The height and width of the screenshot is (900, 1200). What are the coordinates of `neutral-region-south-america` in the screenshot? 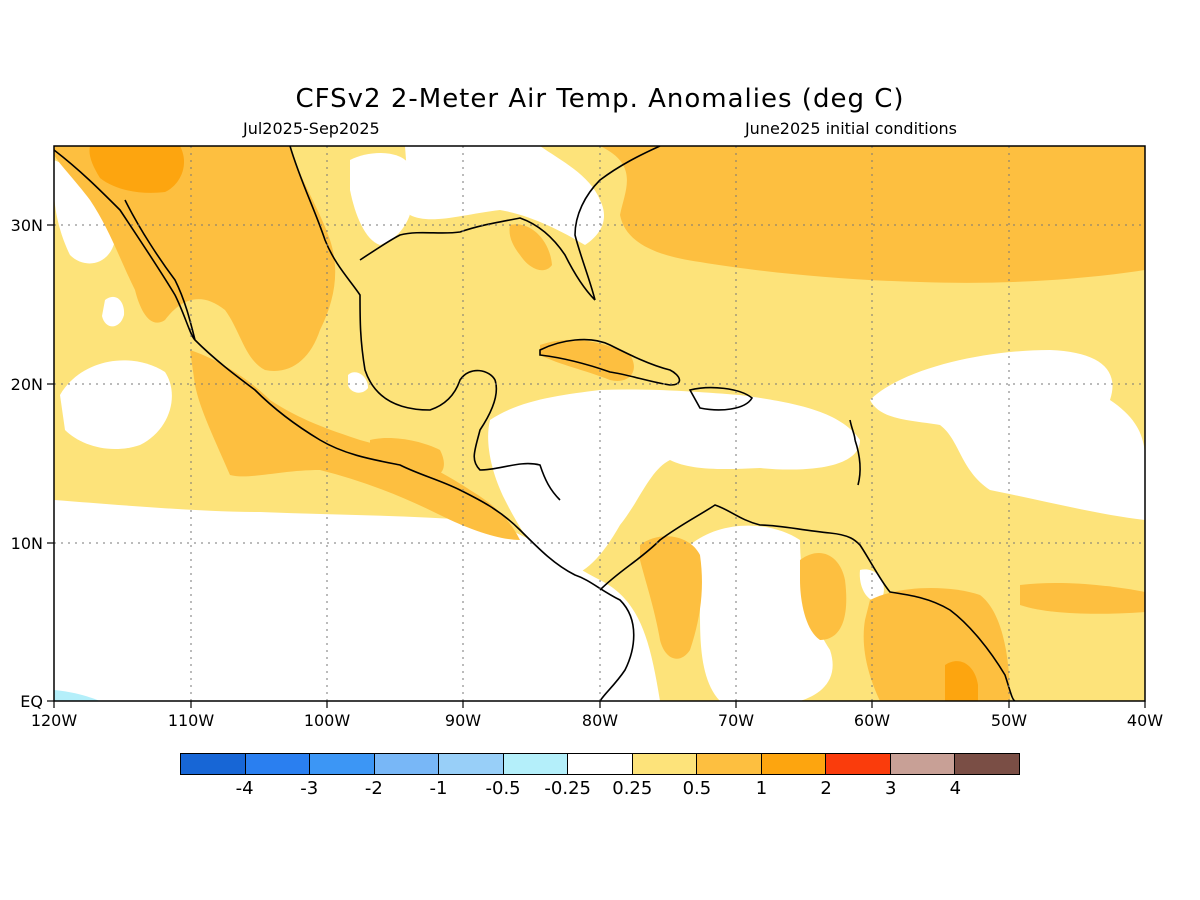 It's located at (761, 613).